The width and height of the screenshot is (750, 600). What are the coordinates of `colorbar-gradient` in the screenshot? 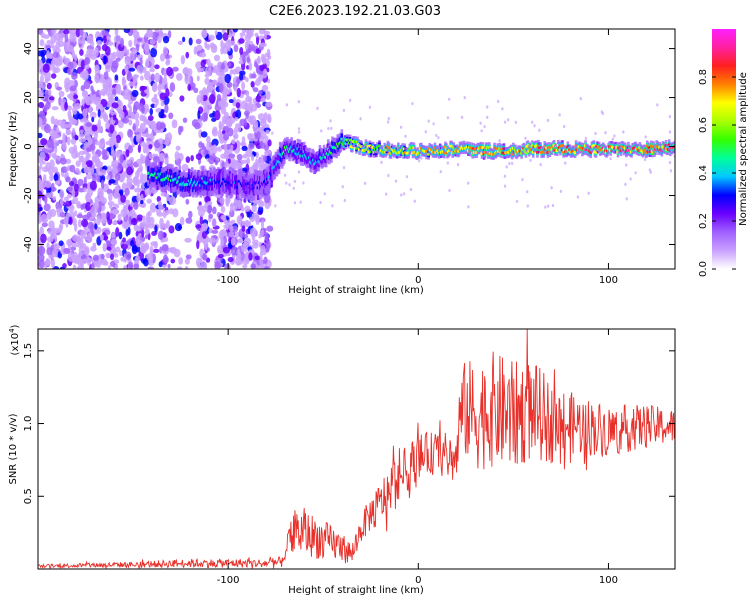 It's located at (724, 149).